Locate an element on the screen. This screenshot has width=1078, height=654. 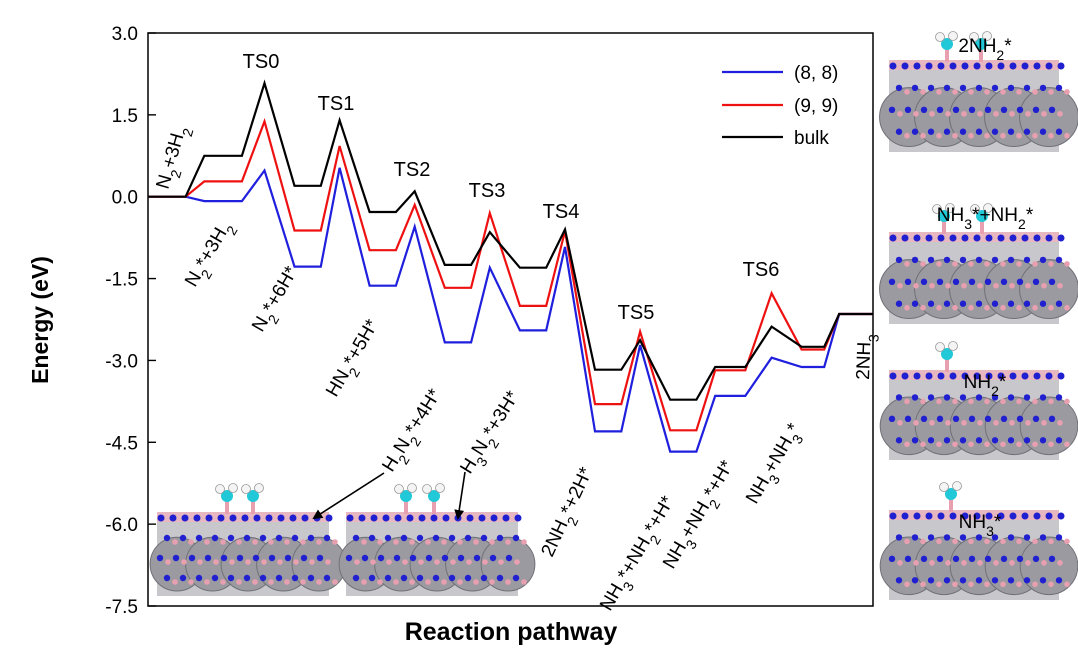
species-label: NH3+NH3* is located at coordinates (776, 464).